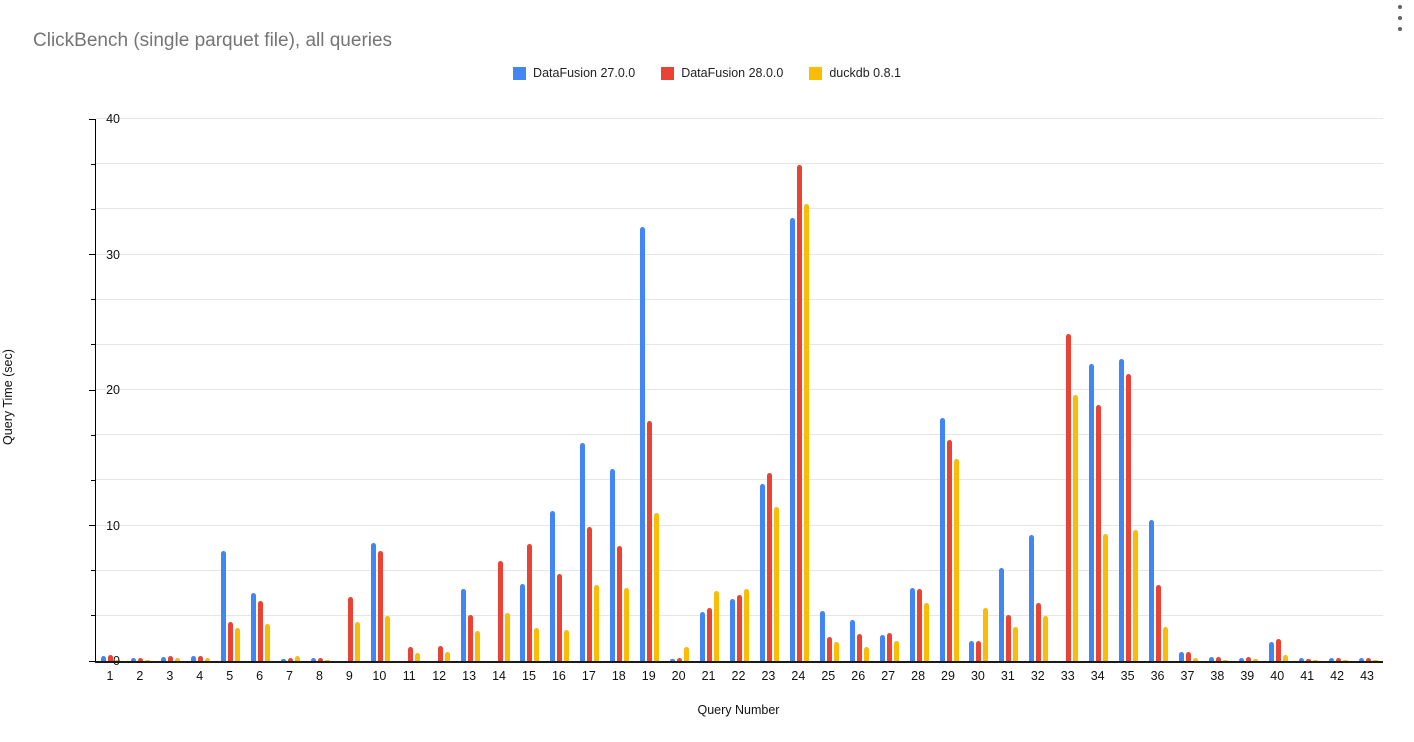 Image resolution: width=1414 pixels, height=742 pixels. What do you see at coordinates (1255, 659) in the screenshot?
I see `bar-q39-series3` at bounding box center [1255, 659].